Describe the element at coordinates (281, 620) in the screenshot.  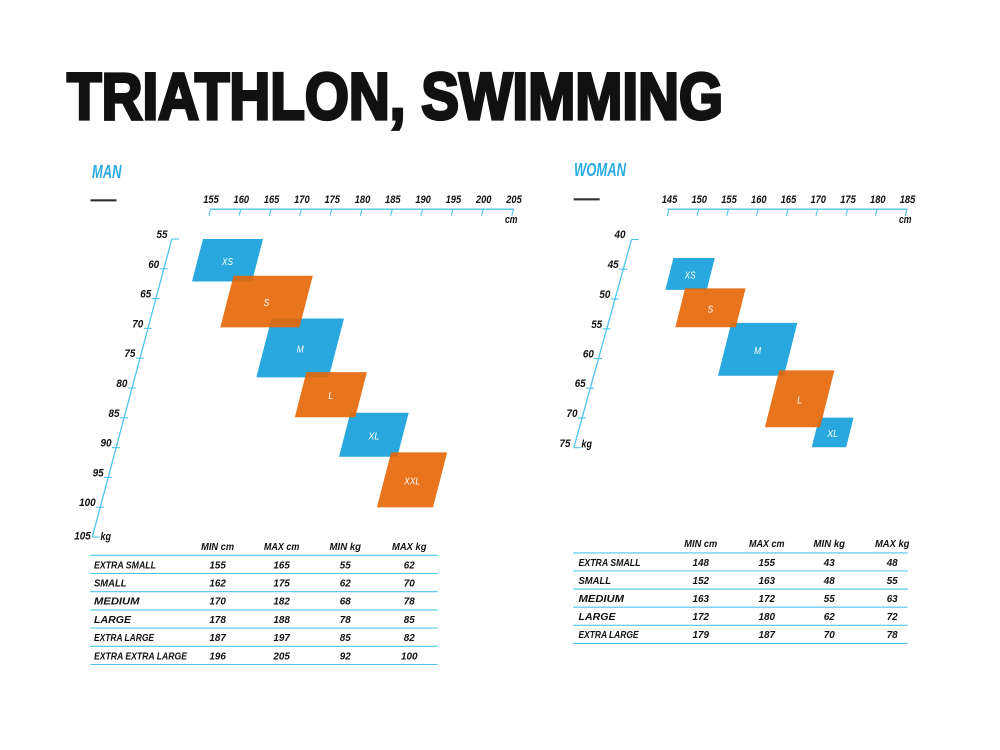
I see `svg-text: 188` at that location.